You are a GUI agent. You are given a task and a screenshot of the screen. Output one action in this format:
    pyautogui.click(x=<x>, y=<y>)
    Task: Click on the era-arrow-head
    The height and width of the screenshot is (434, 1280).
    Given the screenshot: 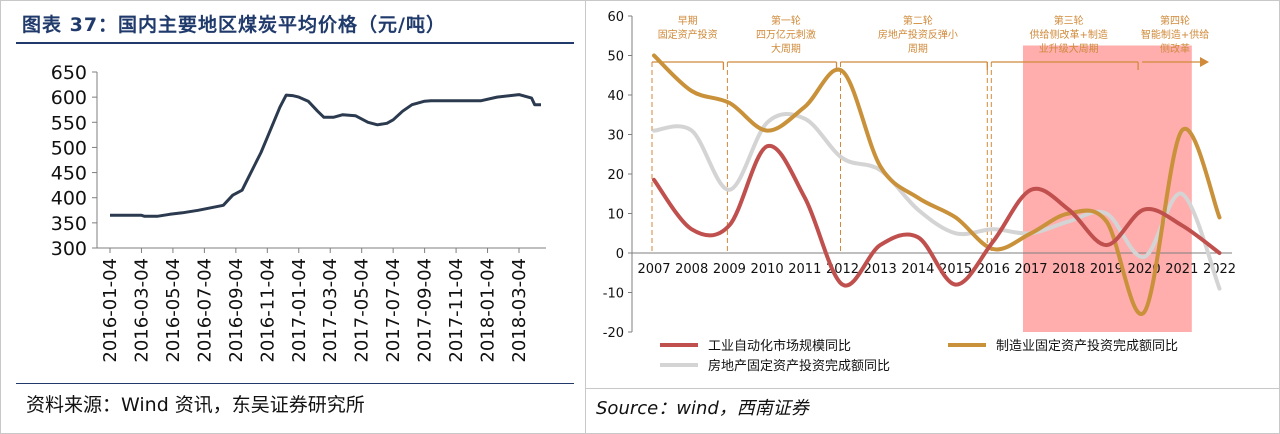 What is the action you would take?
    pyautogui.click(x=1204, y=62)
    